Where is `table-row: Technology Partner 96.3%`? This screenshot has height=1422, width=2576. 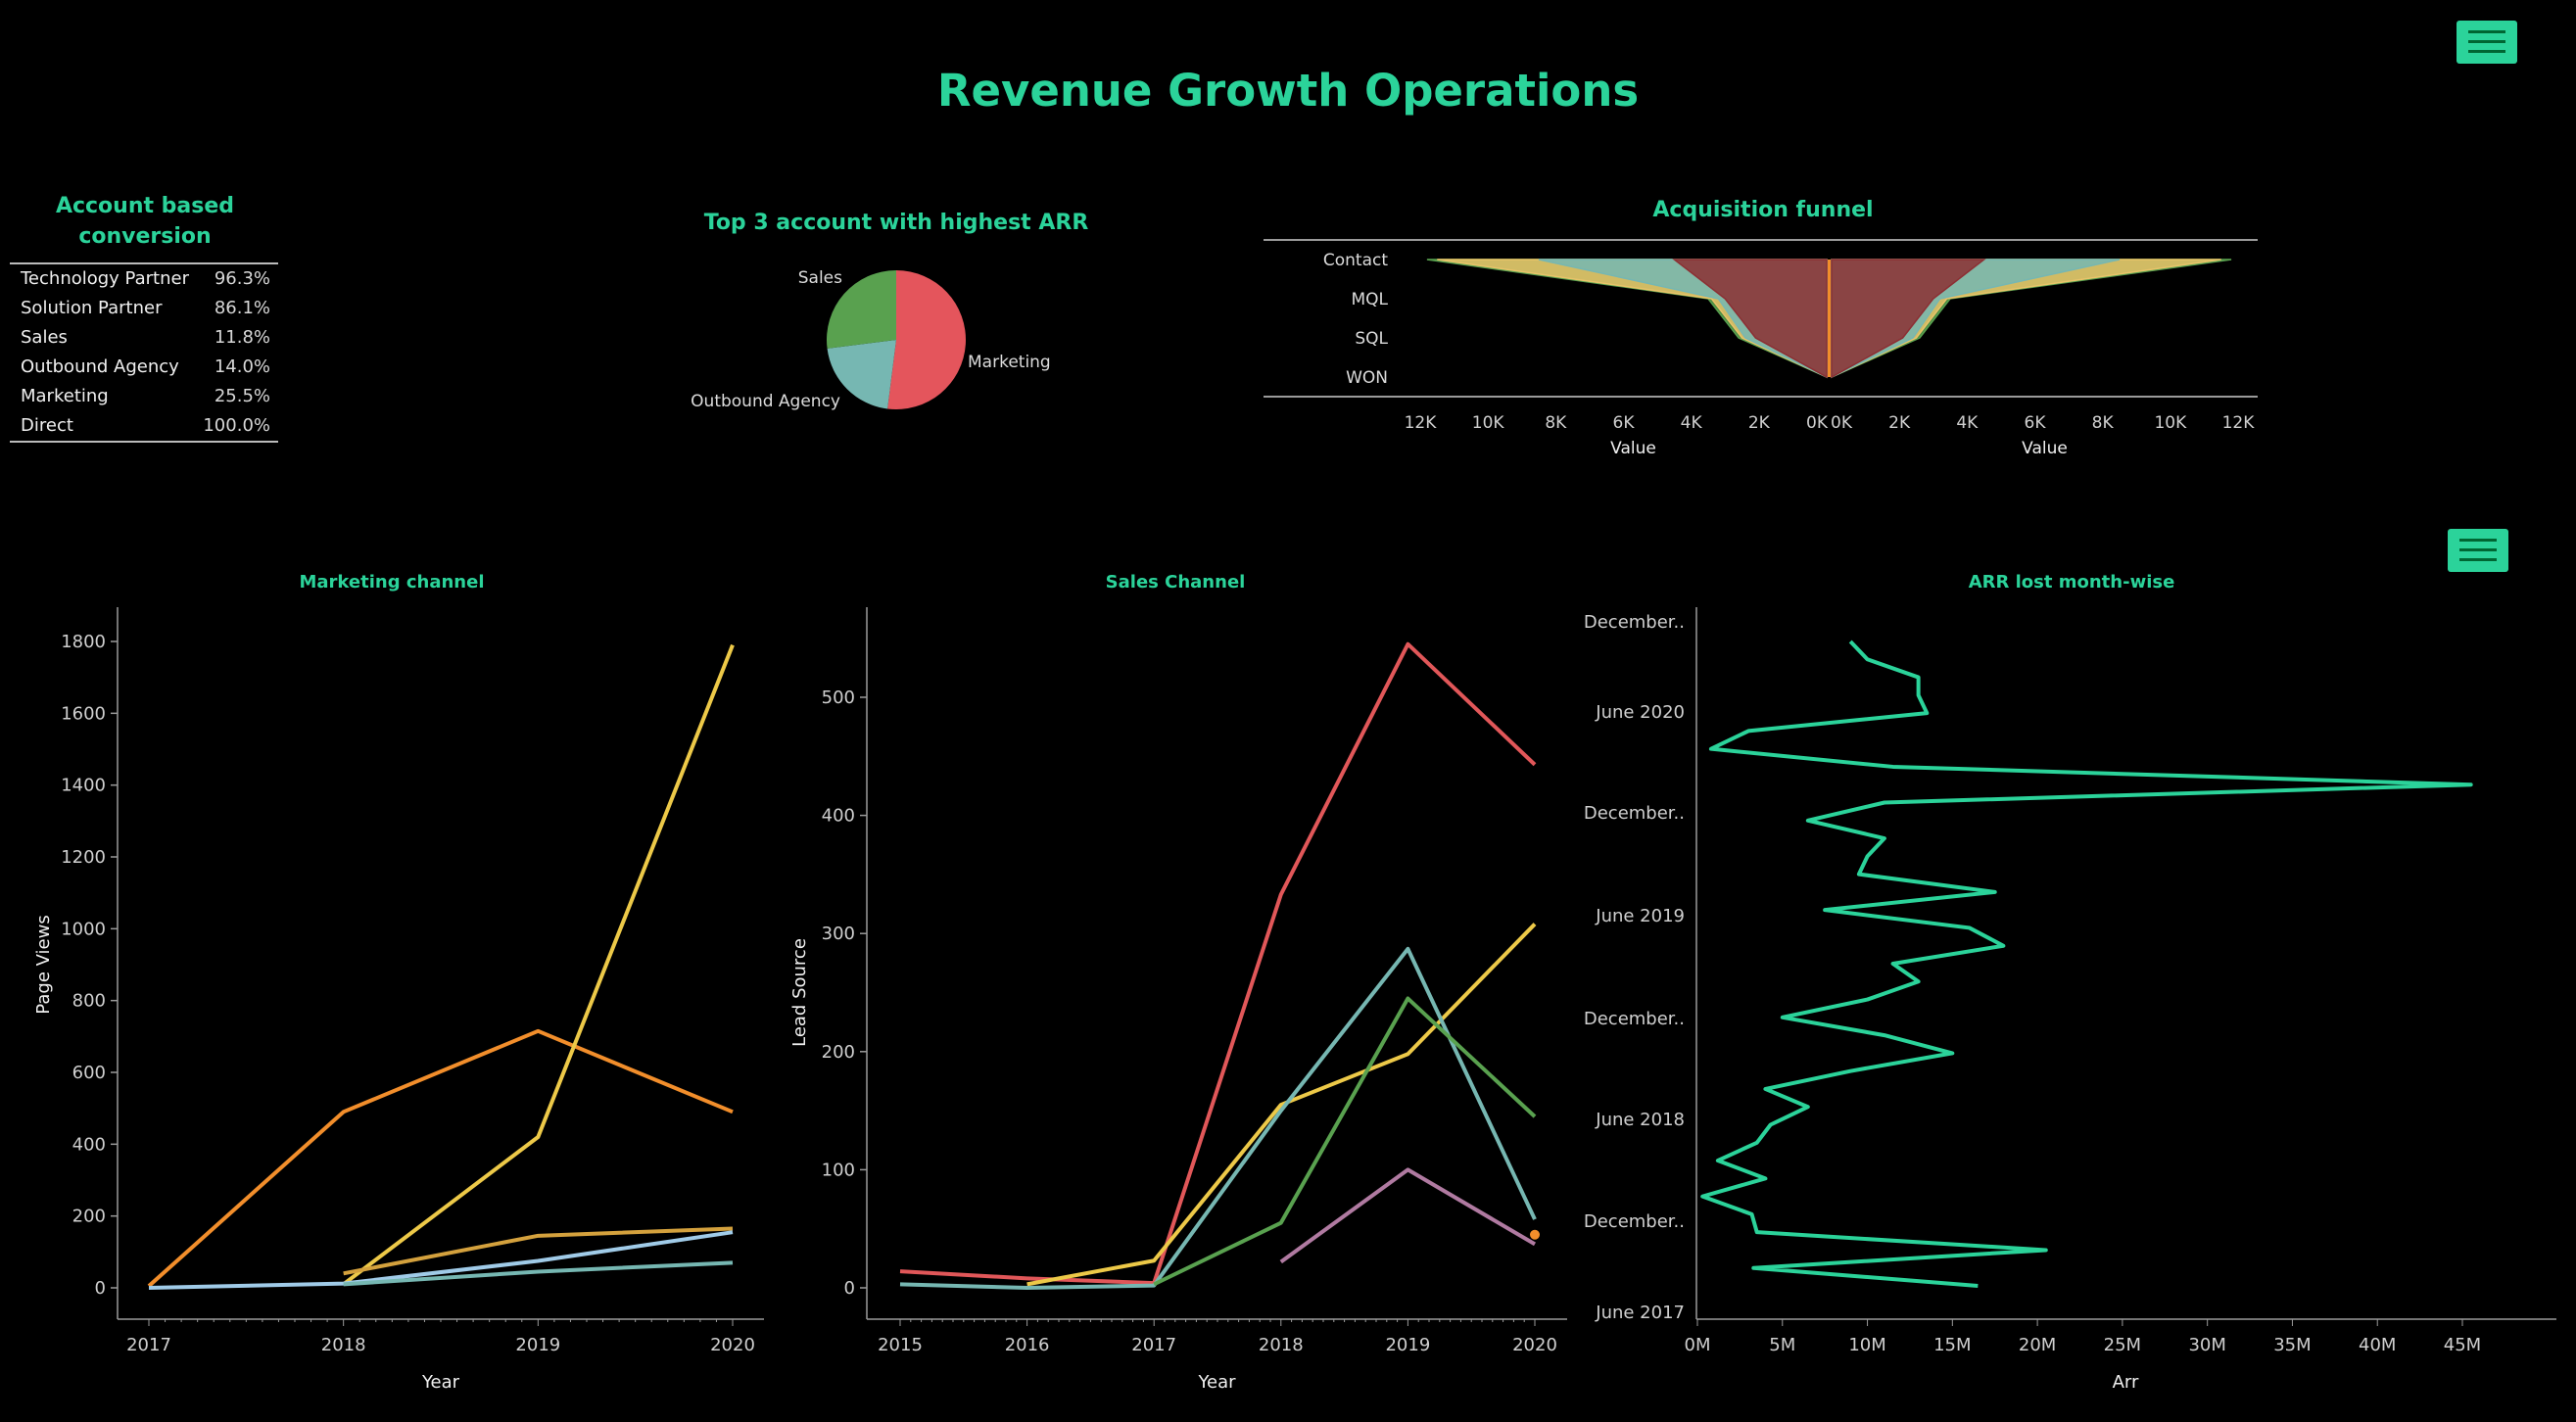
table-row: Technology Partner 96.3% is located at coordinates (144, 279).